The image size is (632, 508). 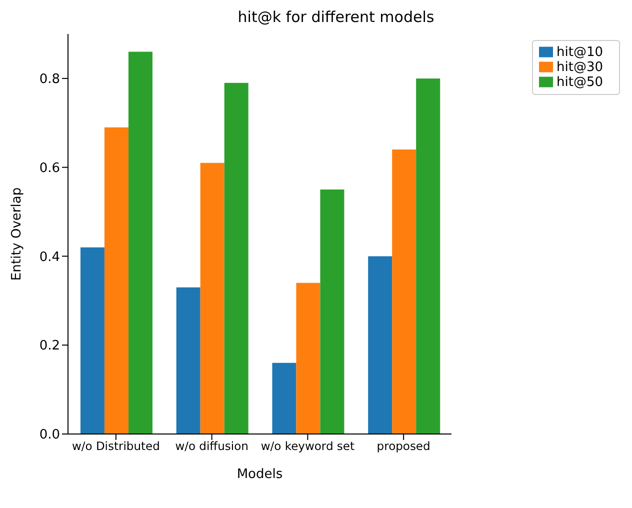 I want to click on y-tick-label: 0.0, so click(x=49, y=435).